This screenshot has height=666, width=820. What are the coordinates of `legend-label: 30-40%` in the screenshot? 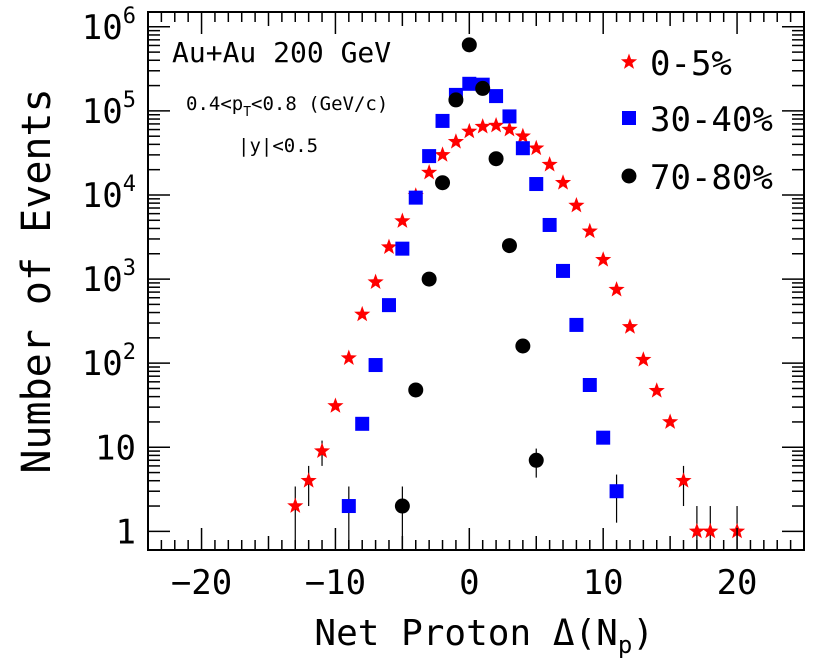 It's located at (711, 120).